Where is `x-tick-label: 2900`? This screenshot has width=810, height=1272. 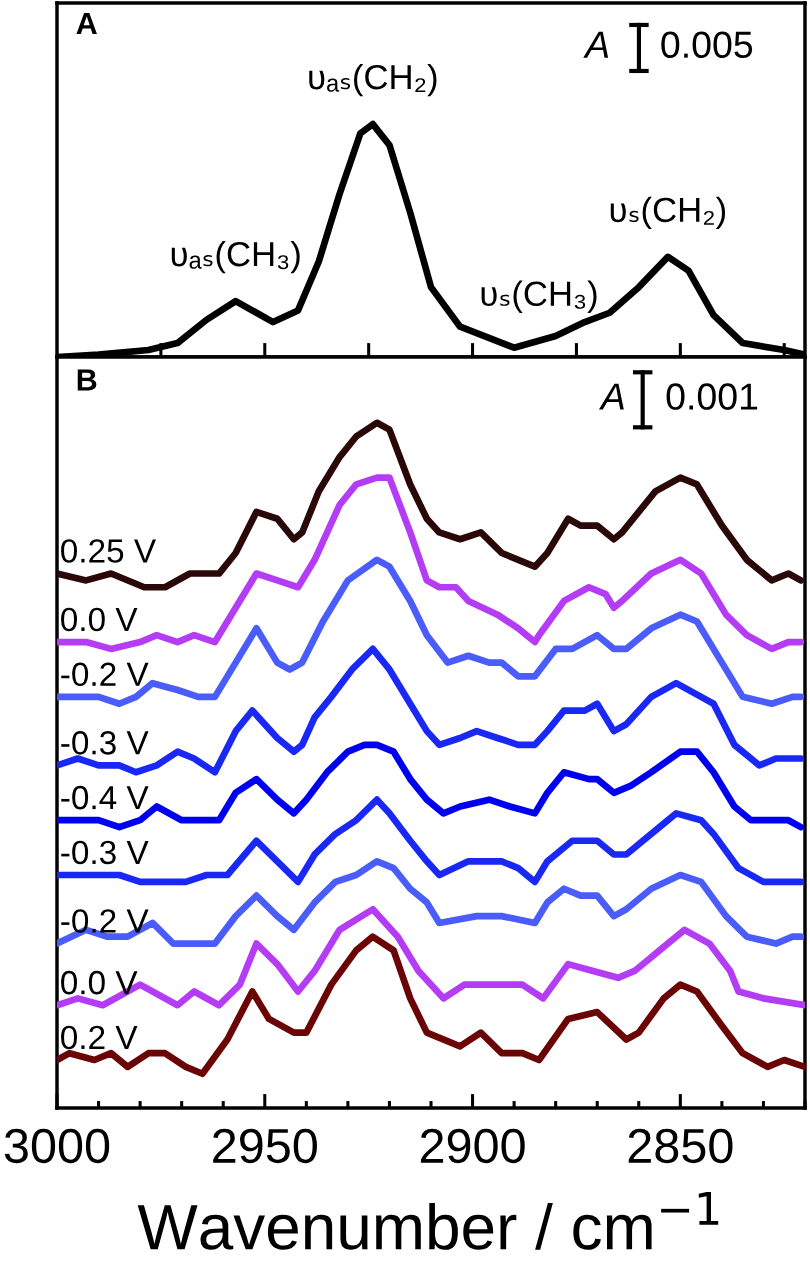 x-tick-label: 2900 is located at coordinates (472, 1146).